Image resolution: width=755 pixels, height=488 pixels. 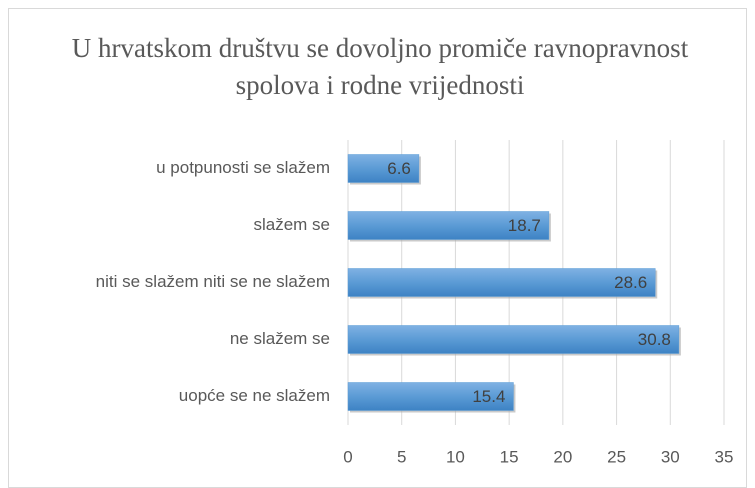 What do you see at coordinates (562, 456) in the screenshot?
I see `x-tick-label: 20` at bounding box center [562, 456].